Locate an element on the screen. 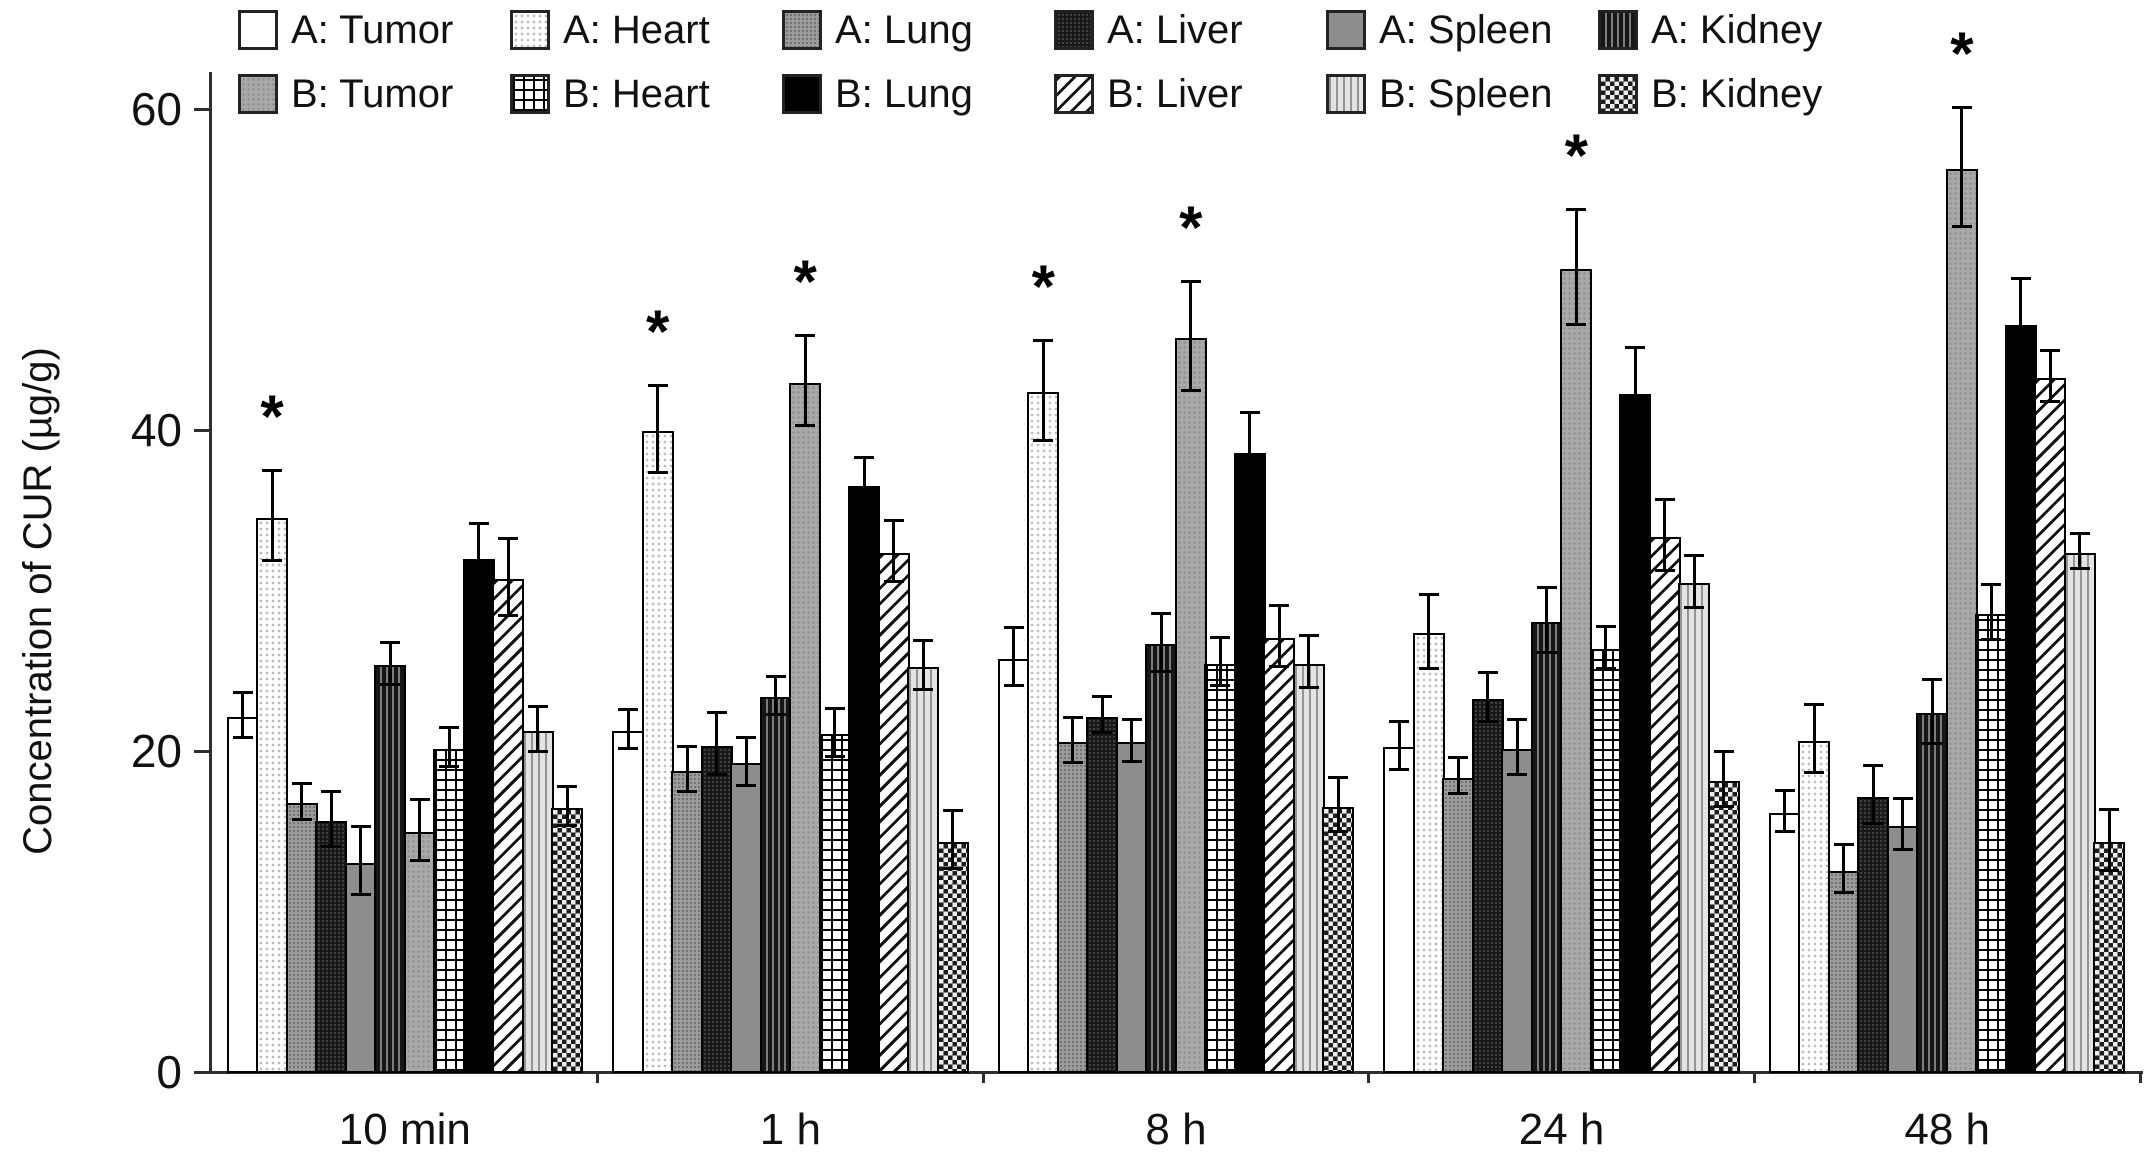 The image size is (2150, 1167). legend-swatch-a-heart is located at coordinates (530, 30).